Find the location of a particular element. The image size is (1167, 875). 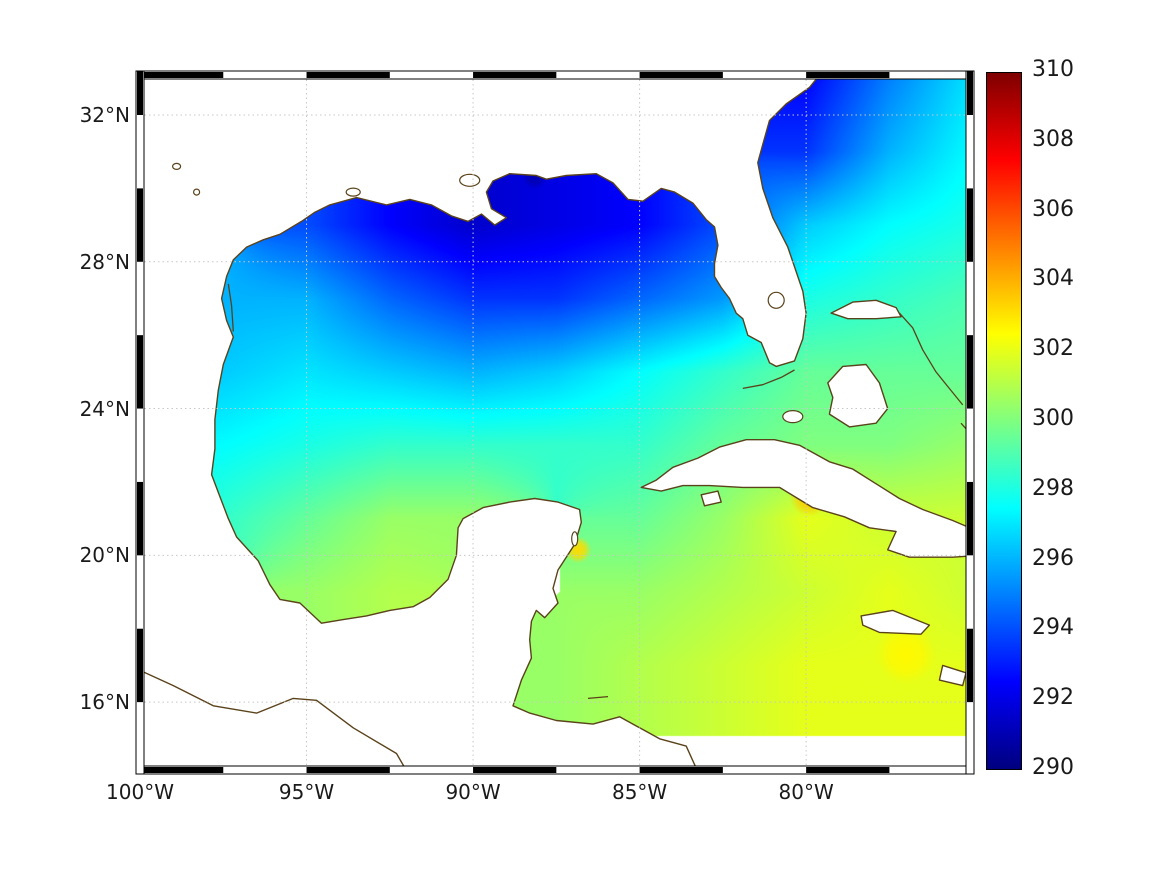

colorbar-tick-label: 300 is located at coordinates (1053, 418).